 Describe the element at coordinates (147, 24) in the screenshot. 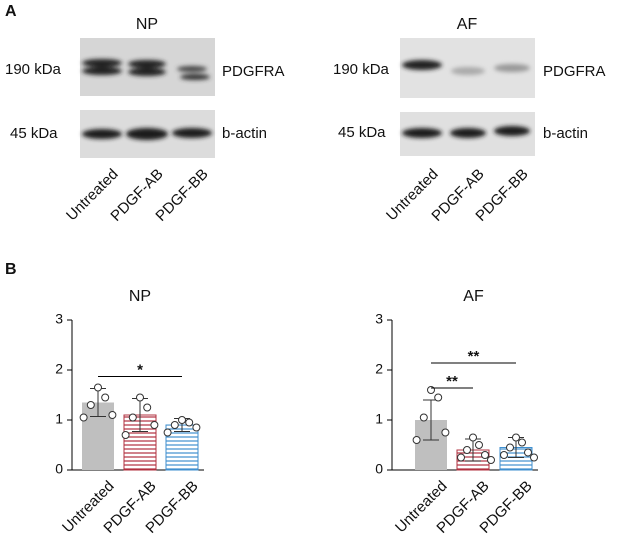

I see `blot-title: NP` at that location.